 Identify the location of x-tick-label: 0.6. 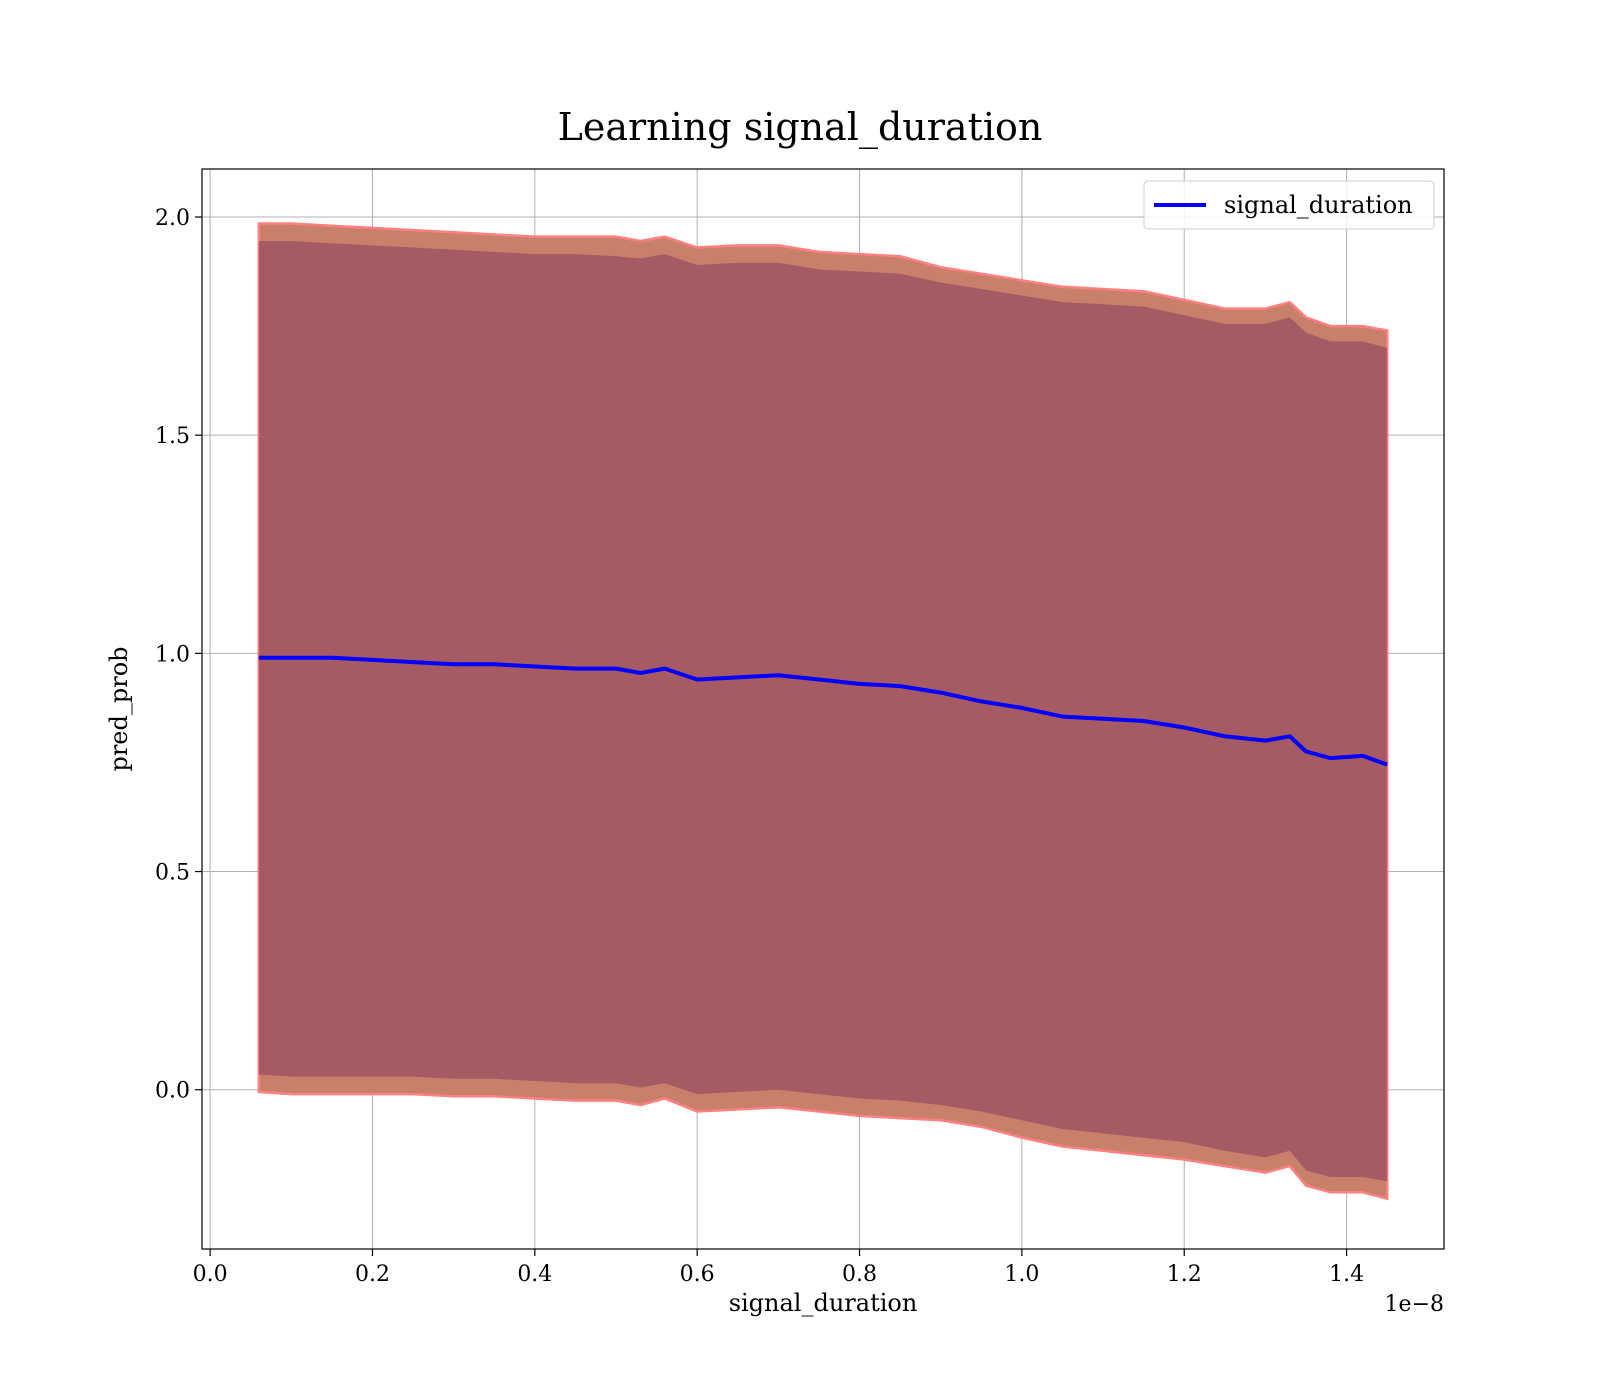
(697, 1274).